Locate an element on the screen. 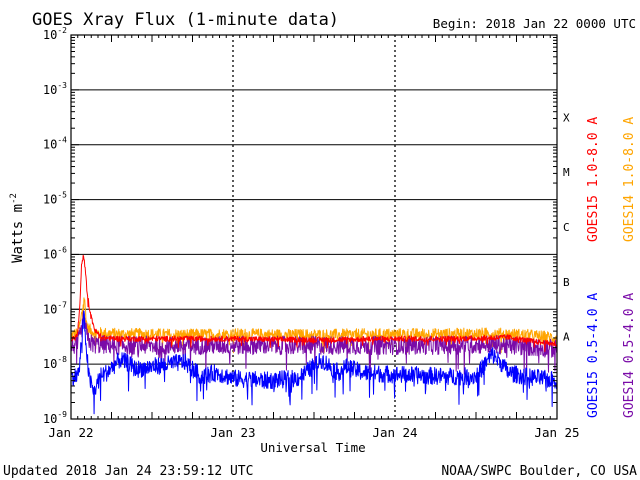  legend-goes15-long: GOES15 1.0-8.0 A is located at coordinates (593, 179).